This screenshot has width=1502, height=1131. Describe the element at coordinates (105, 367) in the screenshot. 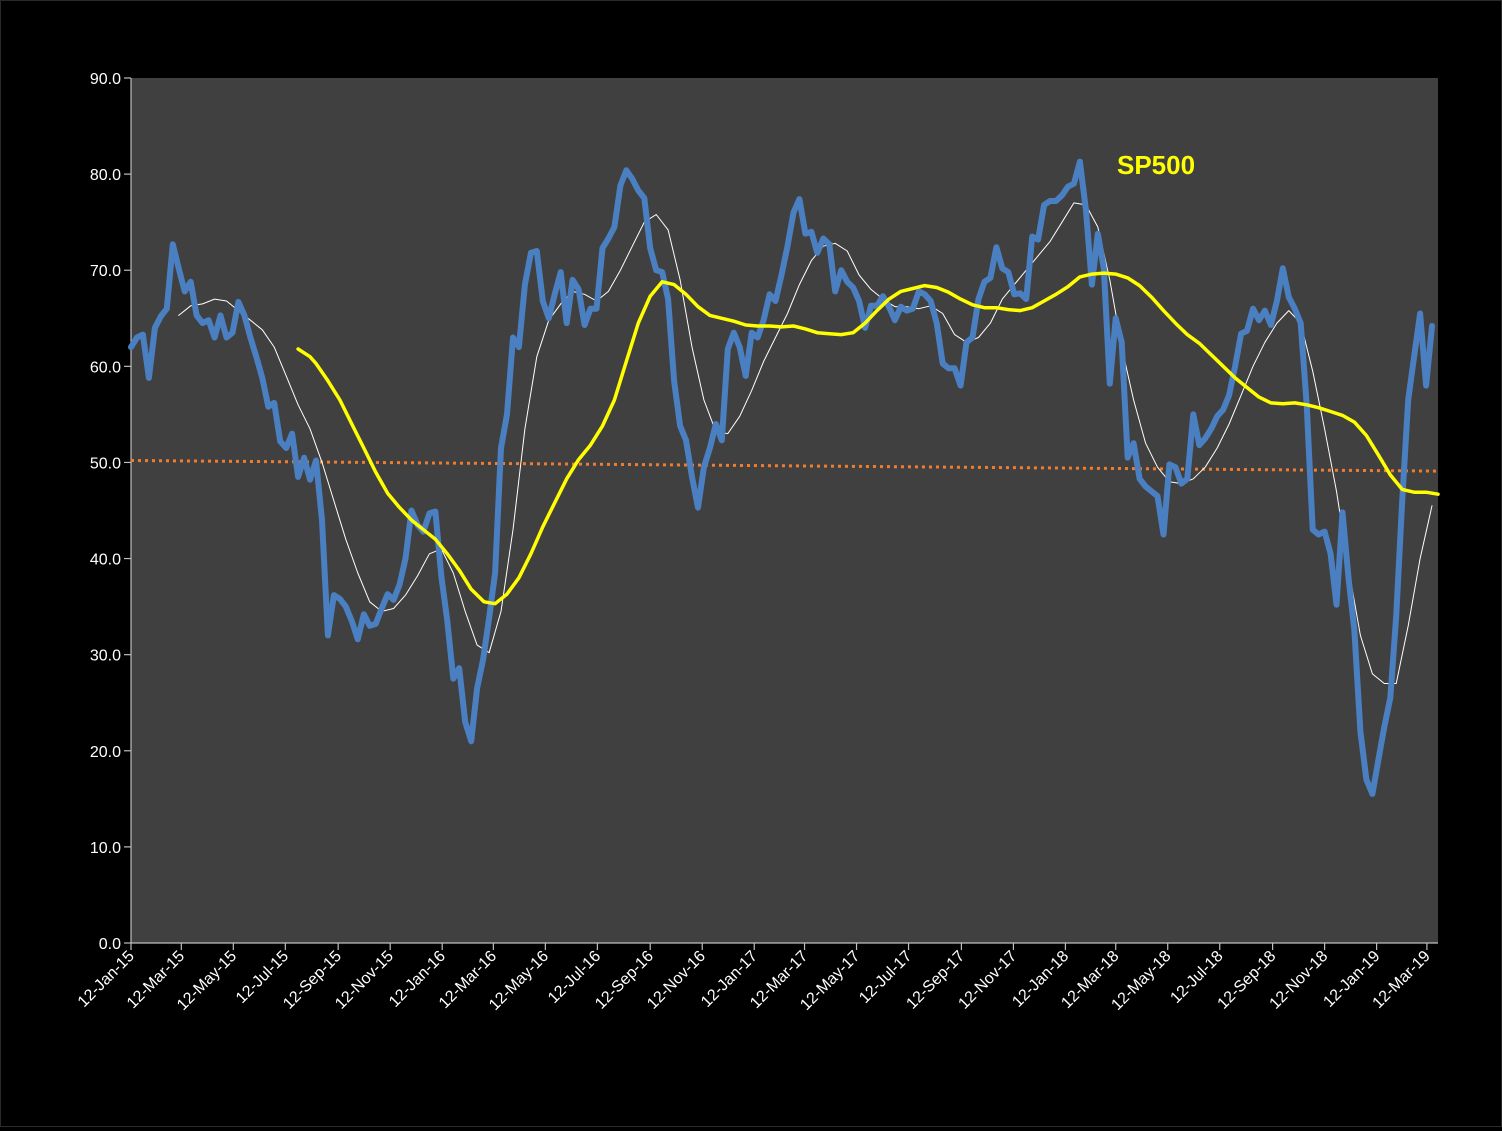

I see `y-tick-label: 60.0` at that location.